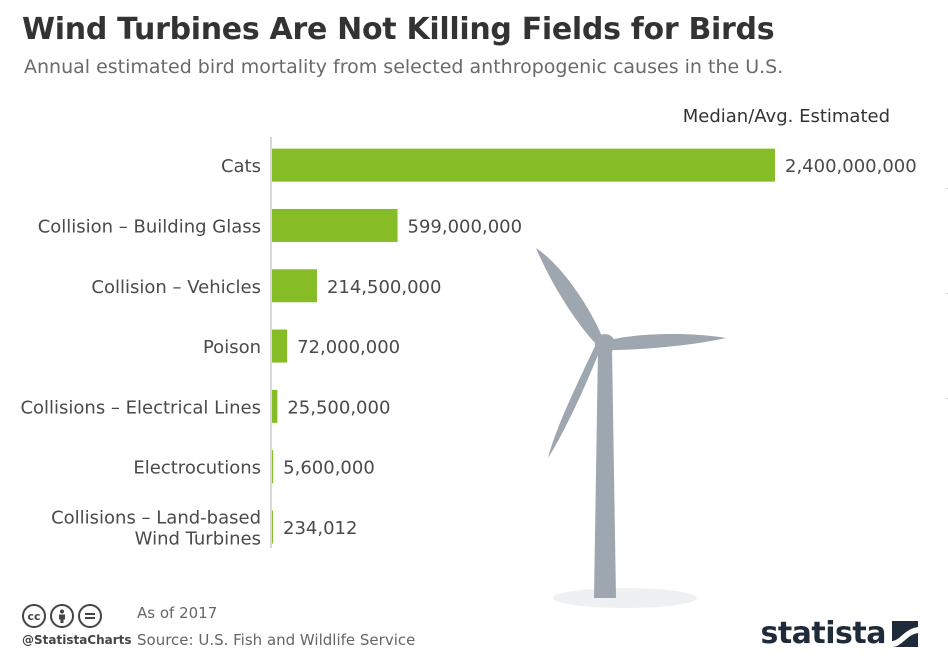  I want to click on value-label: 2,400,000,000, so click(851, 166).